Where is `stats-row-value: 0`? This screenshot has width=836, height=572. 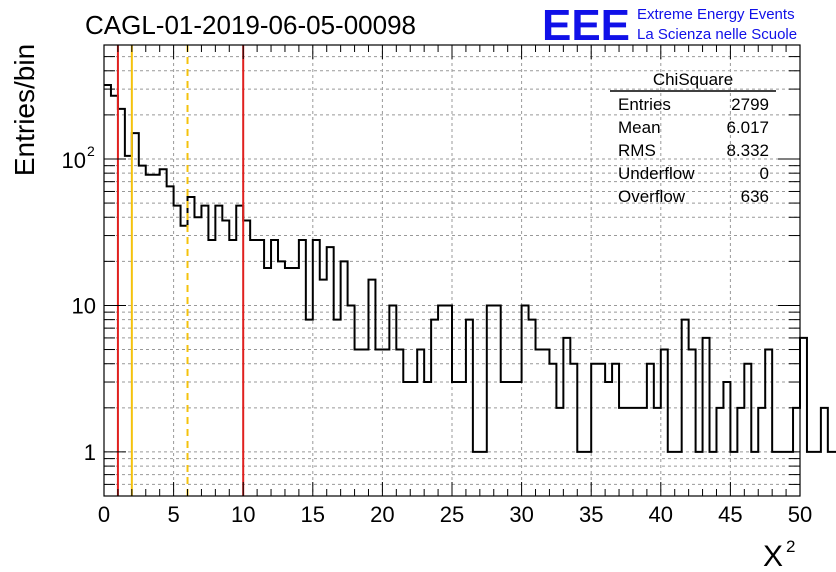 stats-row-value: 0 is located at coordinates (764, 173).